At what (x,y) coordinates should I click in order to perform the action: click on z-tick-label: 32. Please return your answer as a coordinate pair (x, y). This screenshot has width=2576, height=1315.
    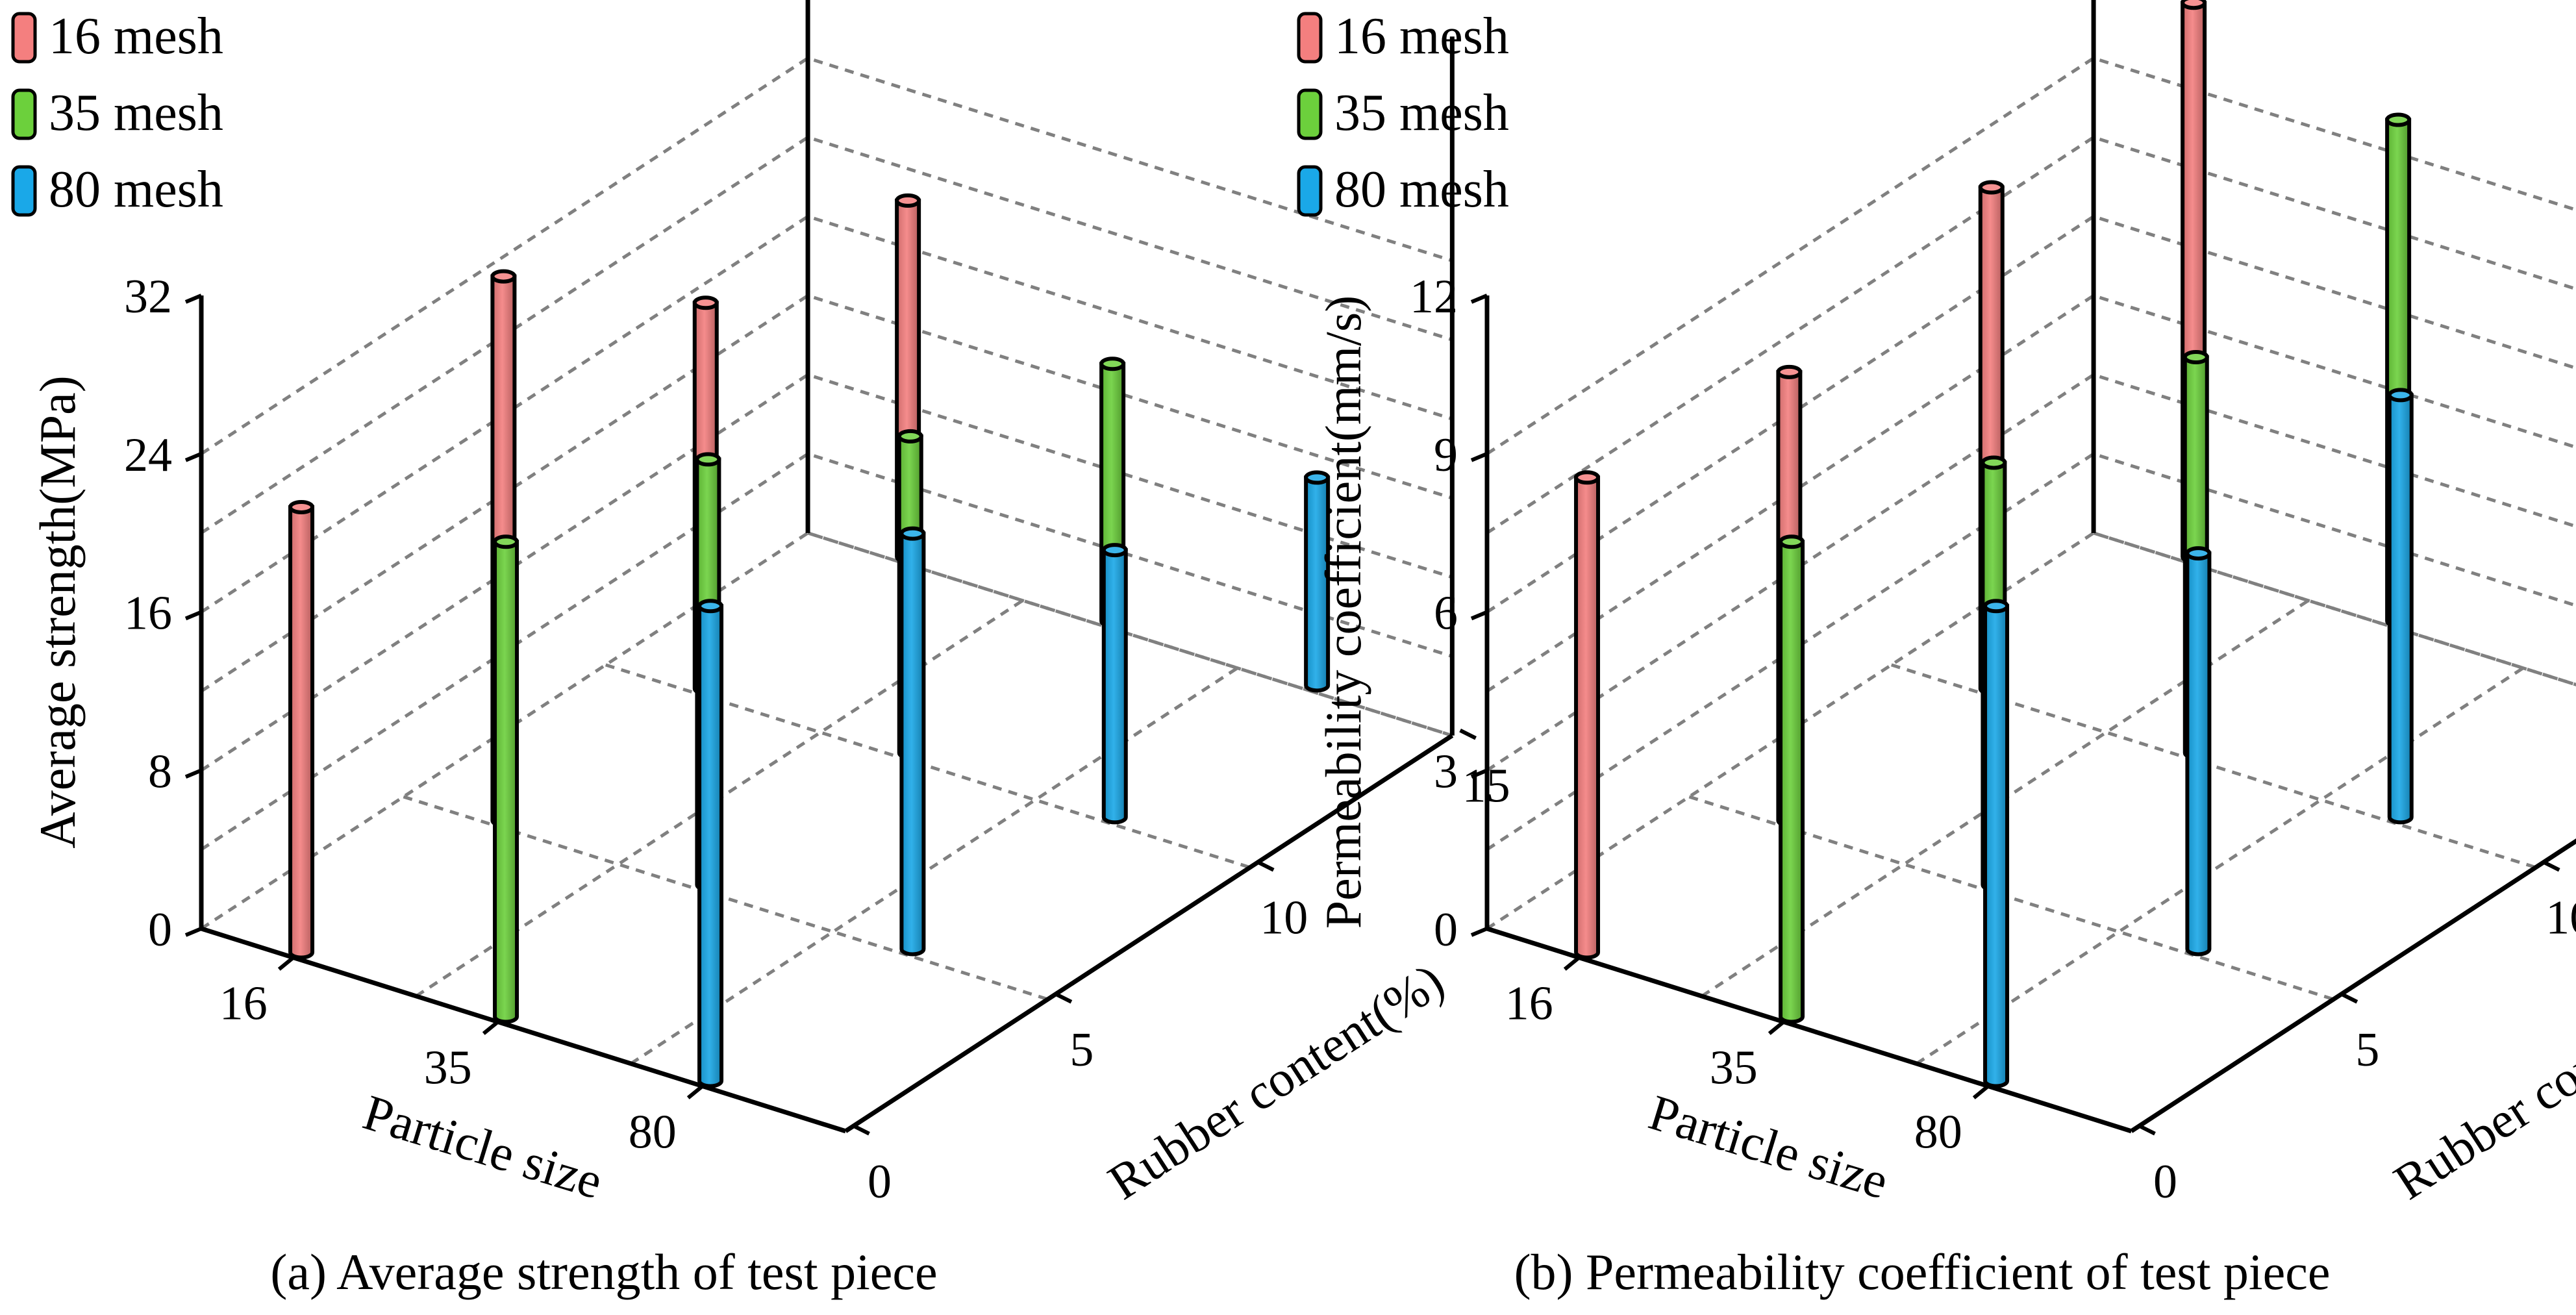
    Looking at the image, I should click on (148, 296).